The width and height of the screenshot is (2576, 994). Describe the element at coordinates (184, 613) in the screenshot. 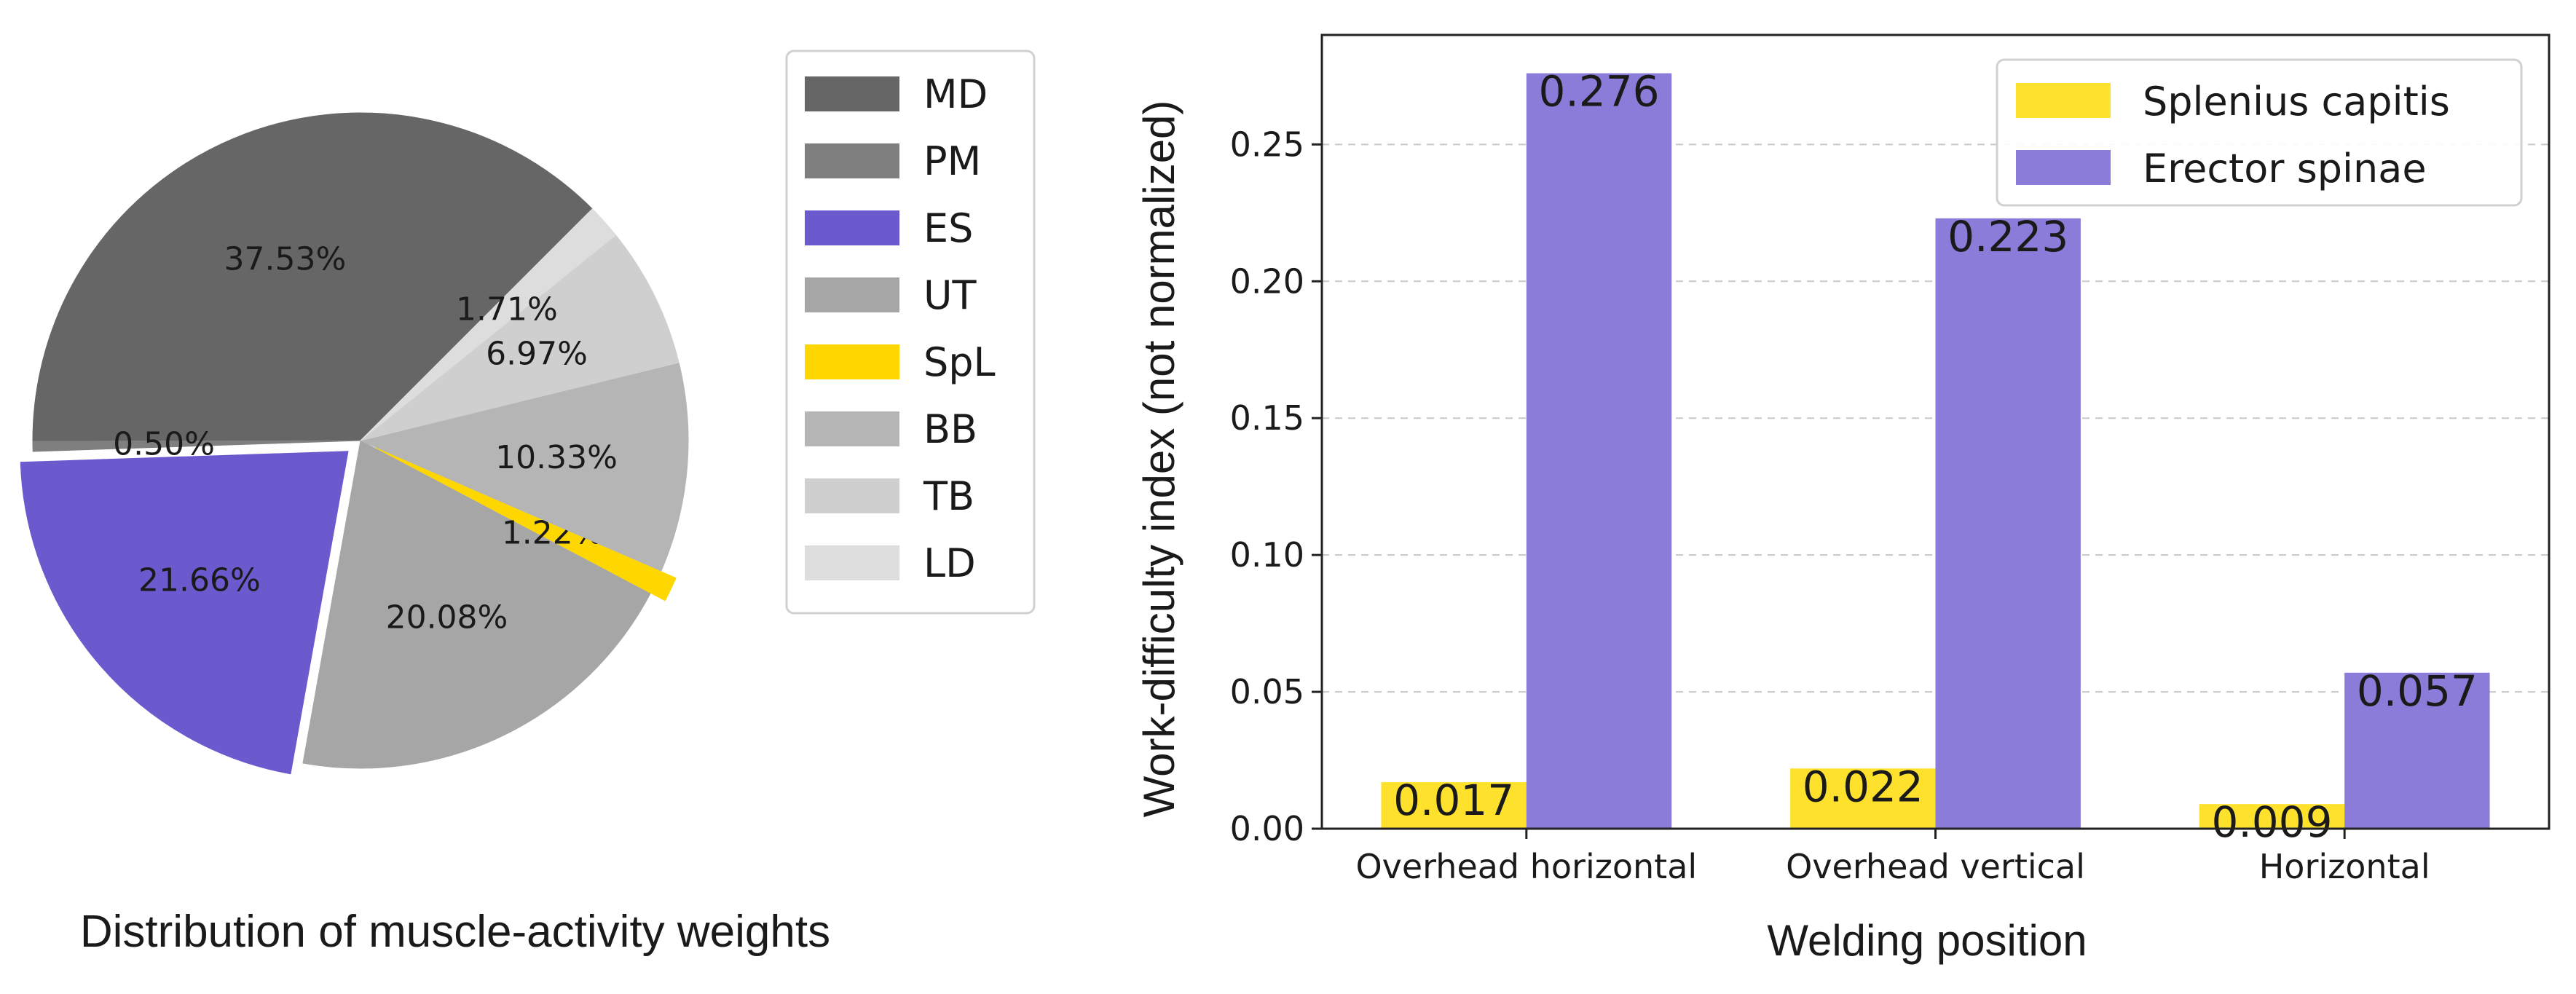

I see `pie-slice-es` at that location.